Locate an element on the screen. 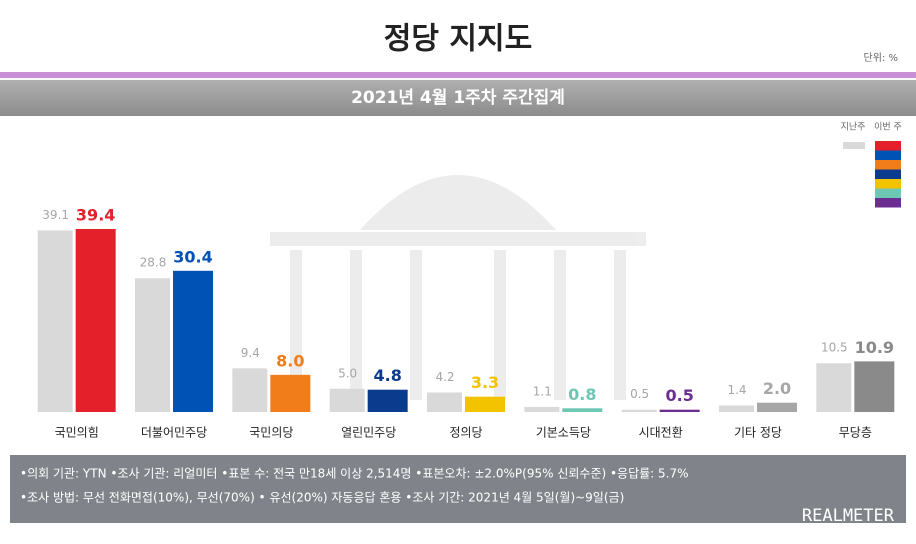 This screenshot has height=544, width=916. value-label: 8.0 is located at coordinates (290, 360).